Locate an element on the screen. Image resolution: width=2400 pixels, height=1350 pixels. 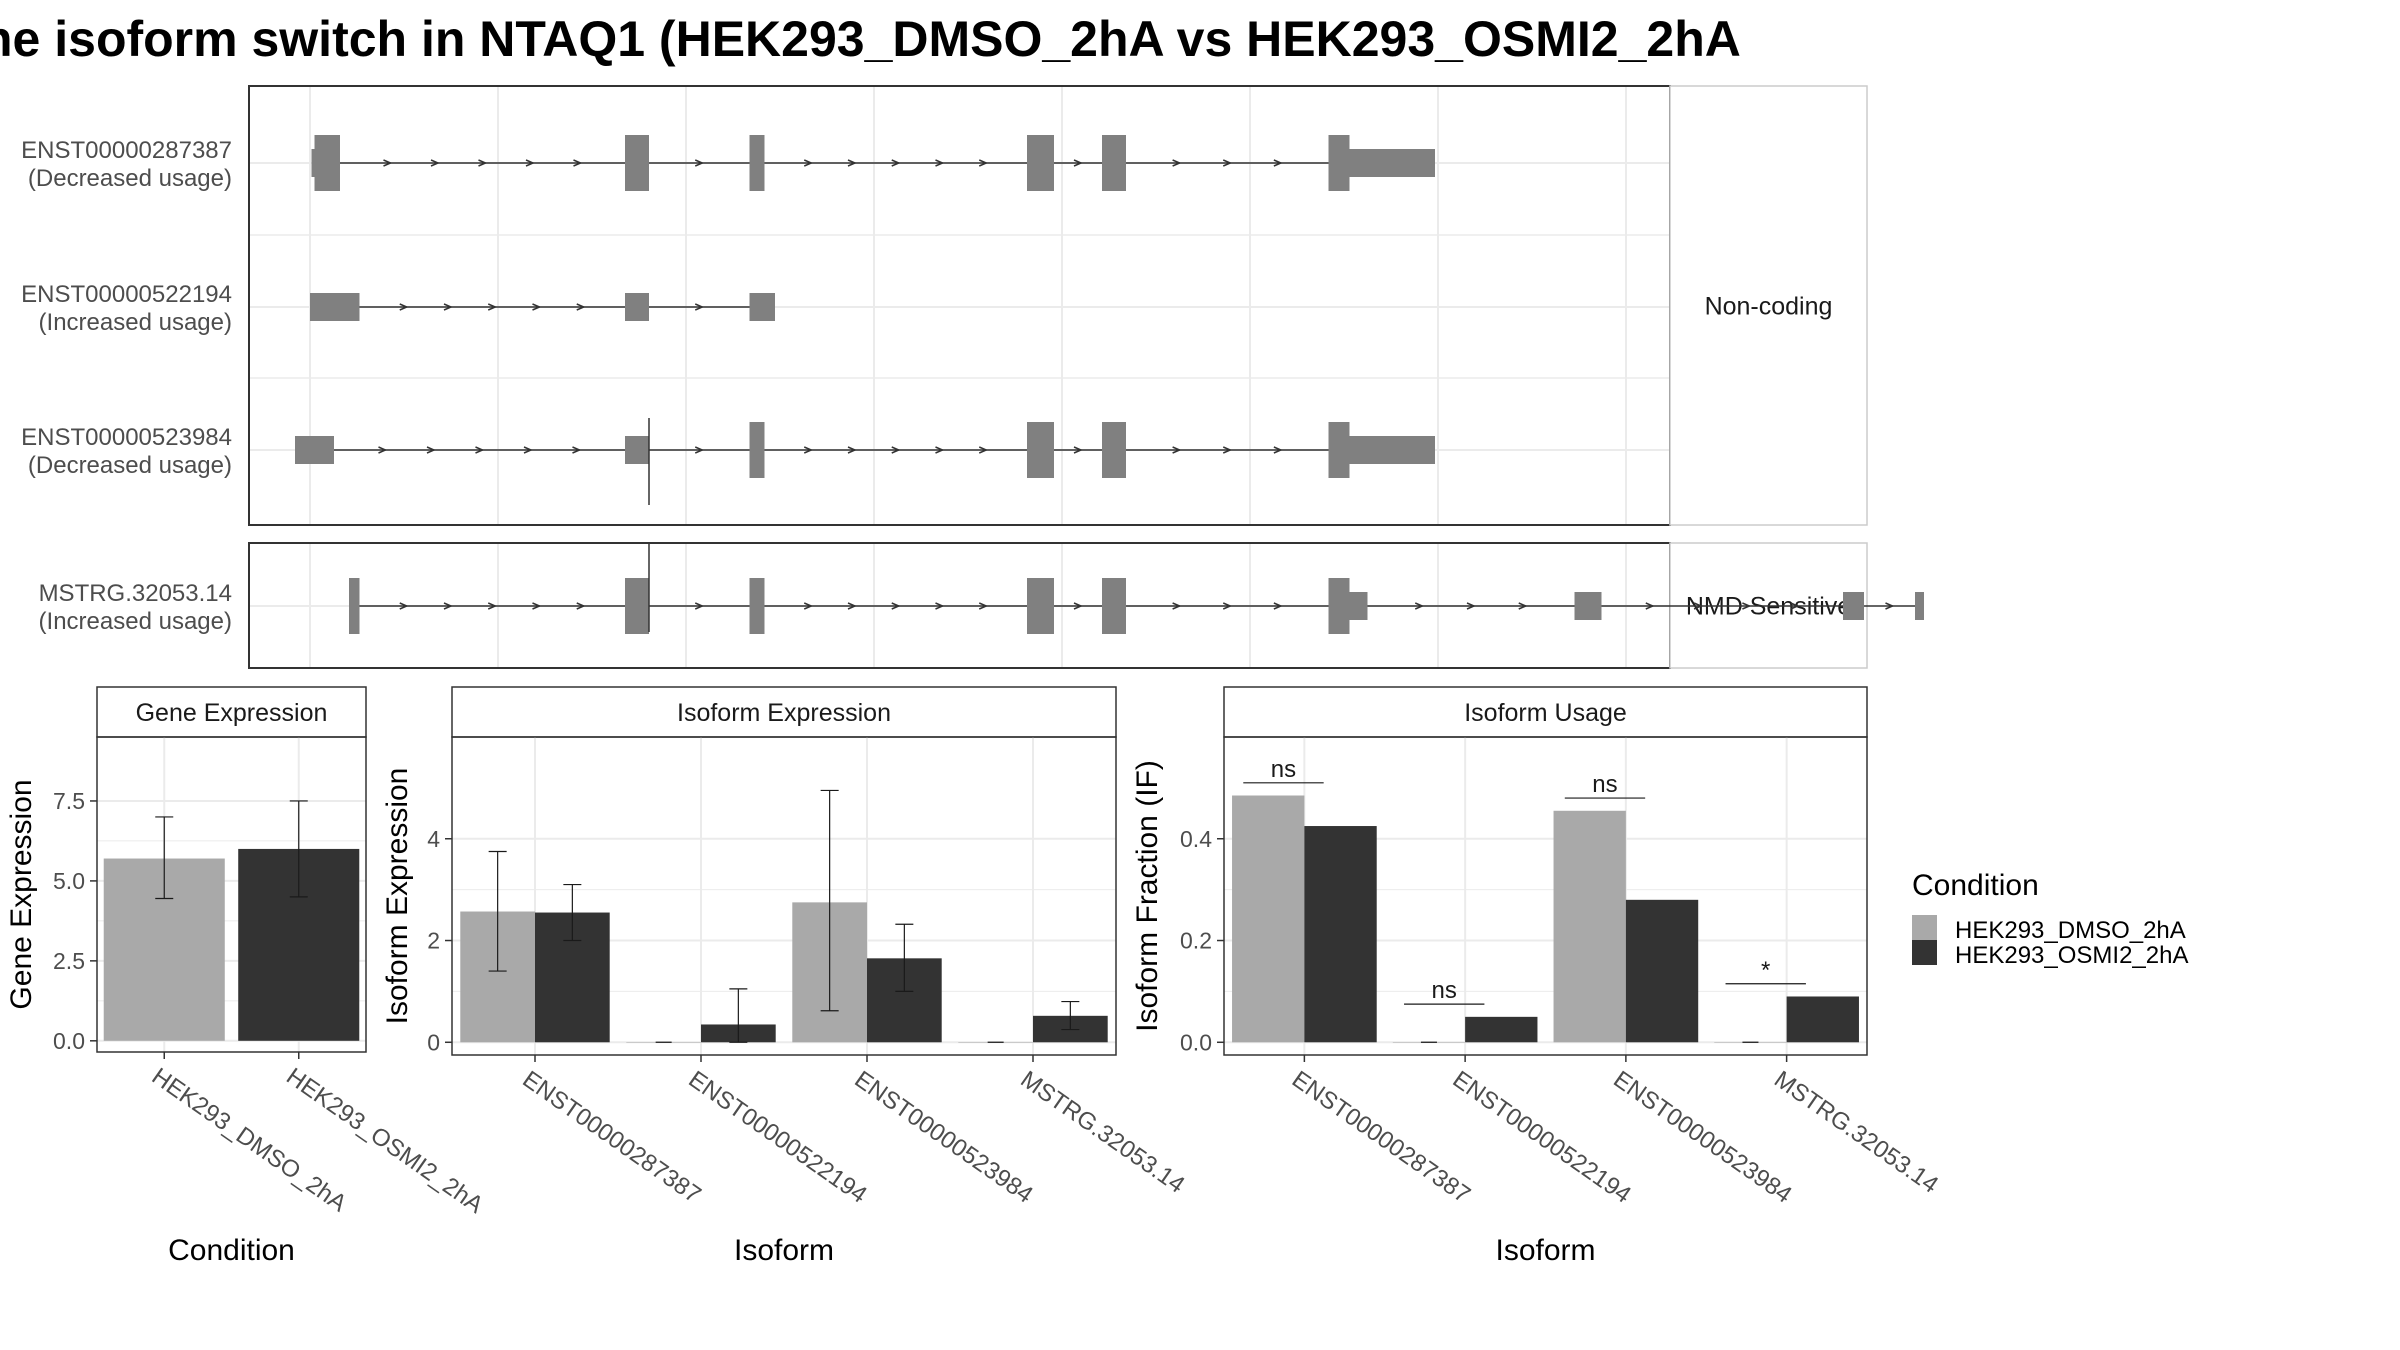
y-tick-label: 4 is located at coordinates (433, 839).